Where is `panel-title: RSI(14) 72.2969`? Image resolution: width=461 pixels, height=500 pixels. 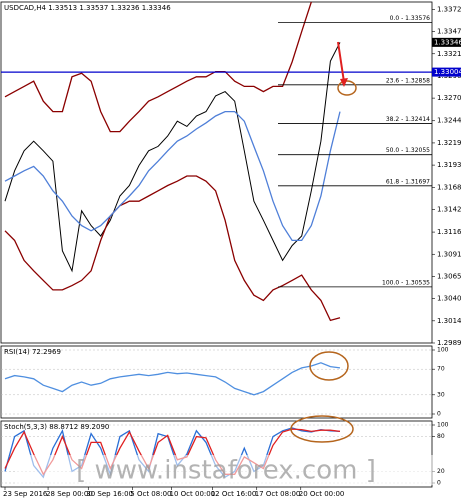
panel-title: RSI(14) 72.2969 is located at coordinates (32, 352).